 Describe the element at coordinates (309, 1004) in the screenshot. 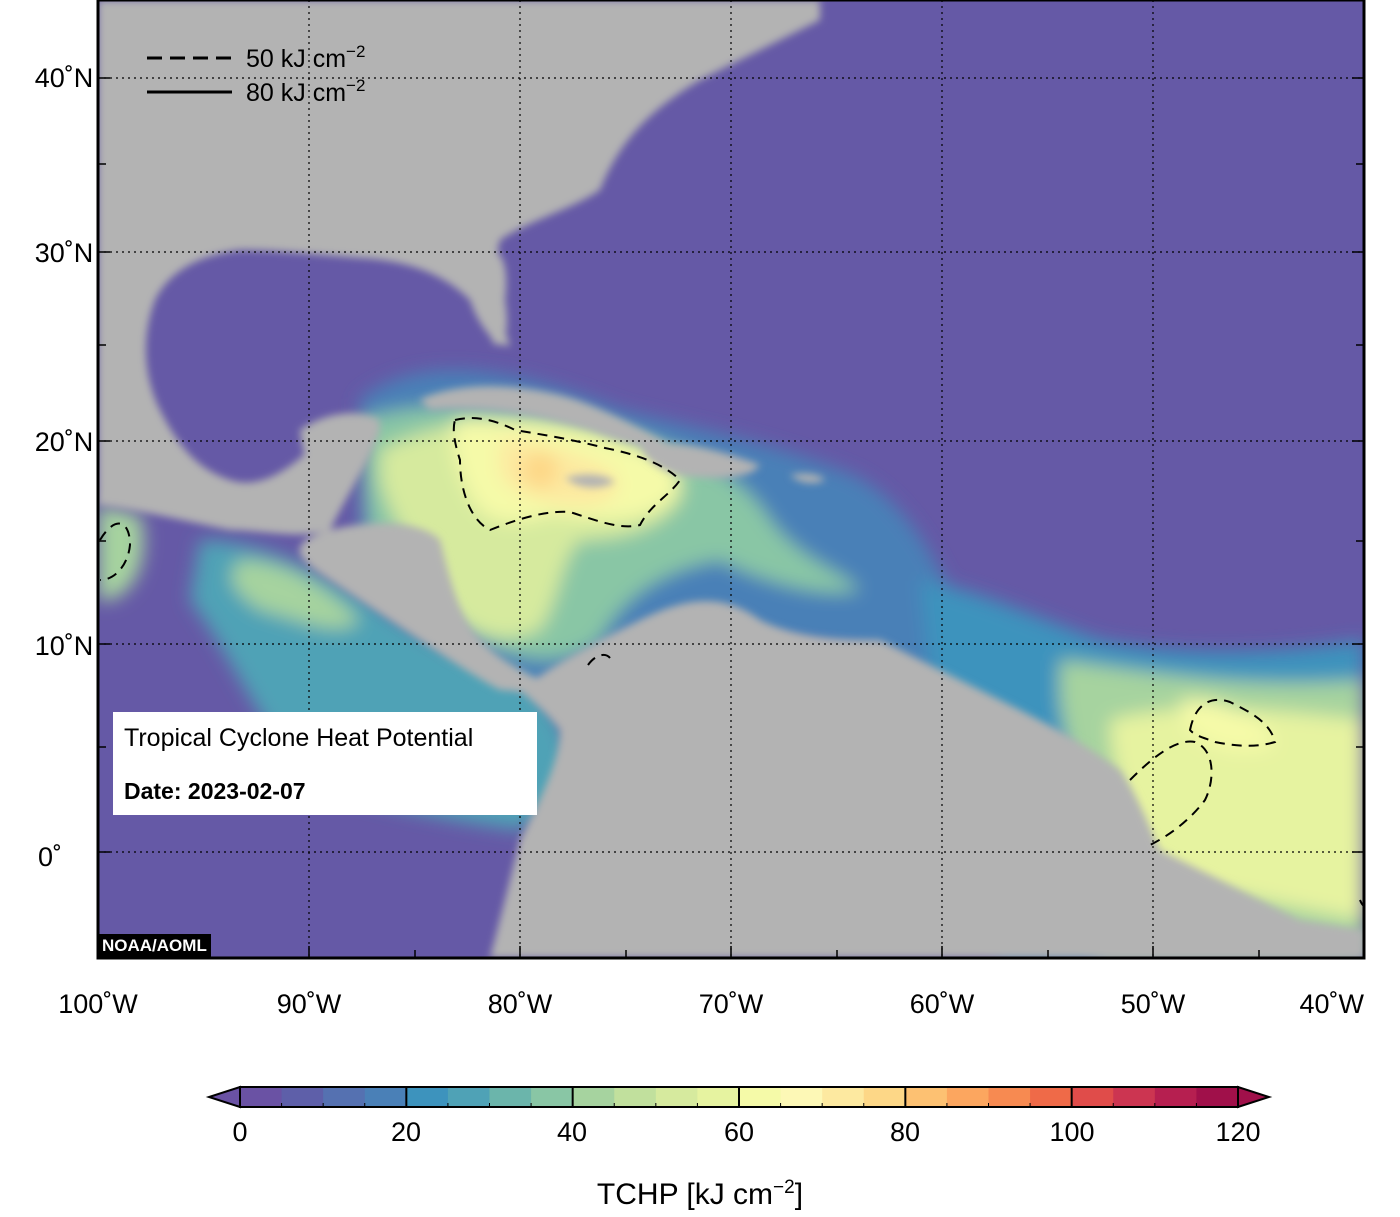

I see `lon-label-90w: 90˚W` at that location.